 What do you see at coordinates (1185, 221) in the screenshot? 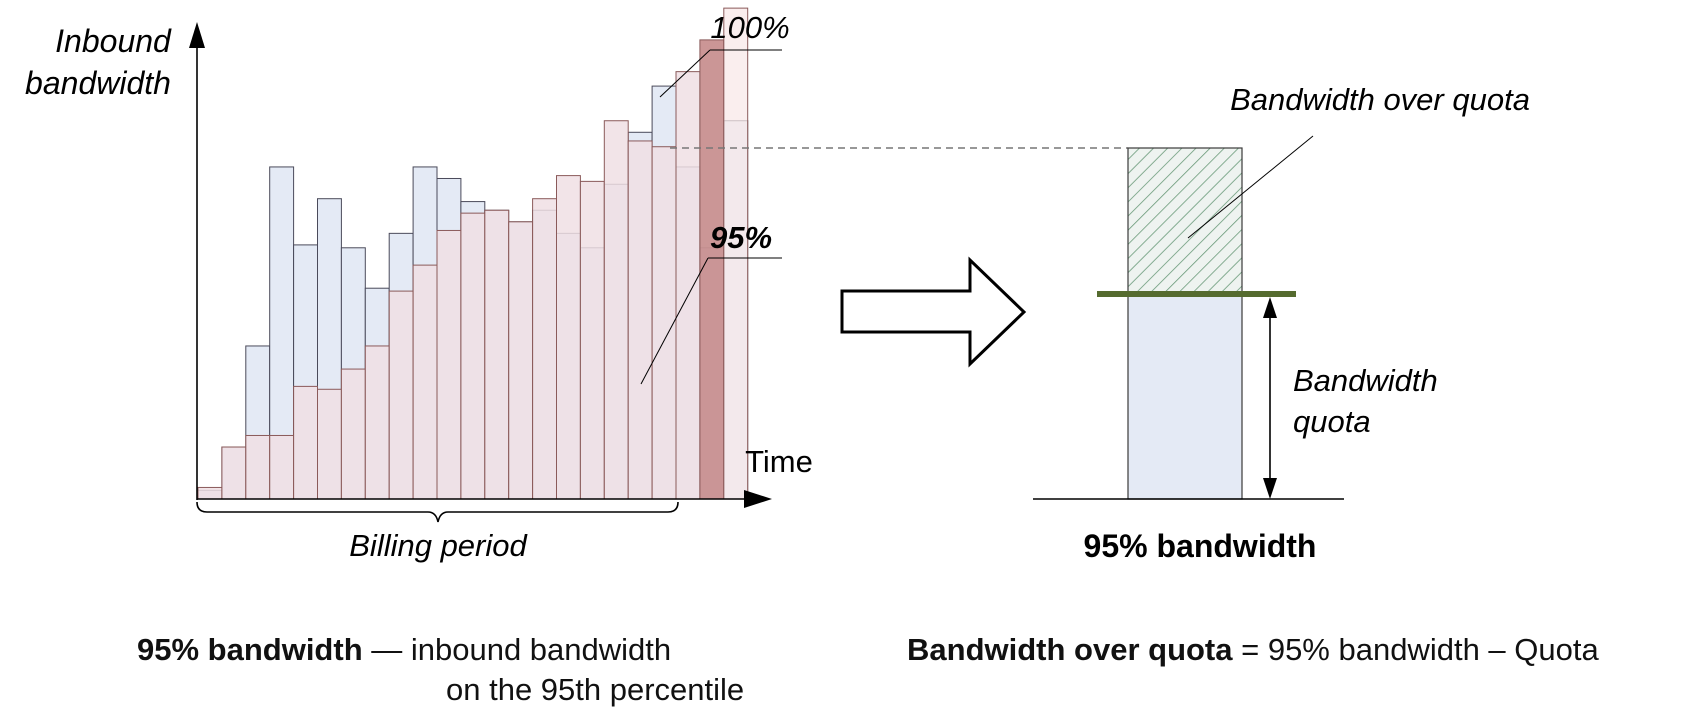
I see `over-quota-block` at bounding box center [1185, 221].